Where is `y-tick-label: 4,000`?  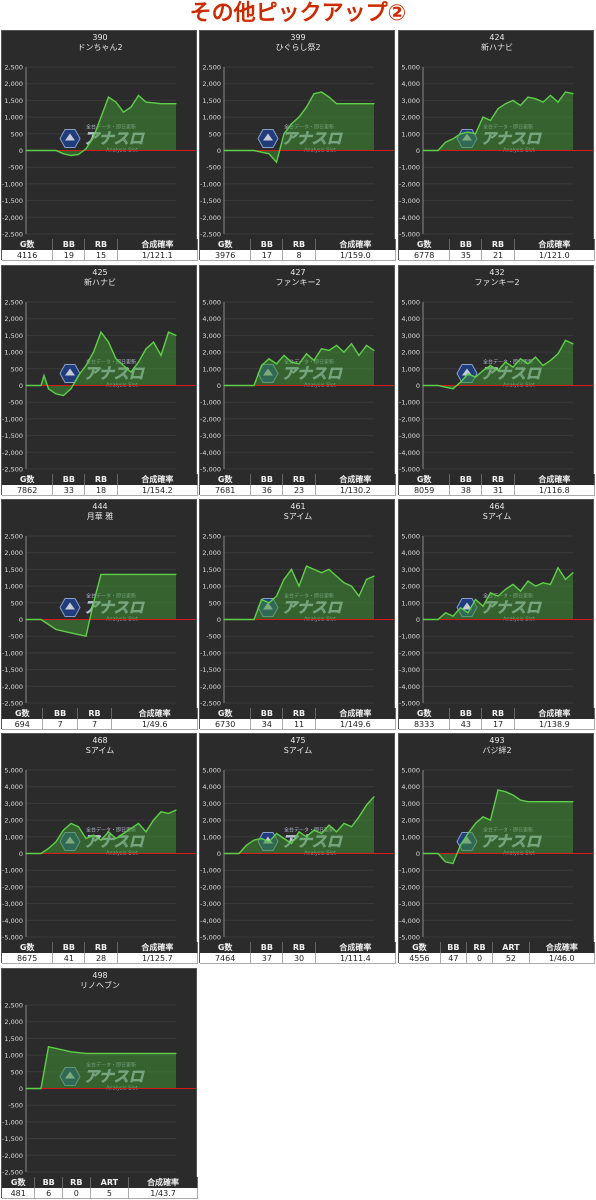 y-tick-label: 4,000 is located at coordinates (13, 787).